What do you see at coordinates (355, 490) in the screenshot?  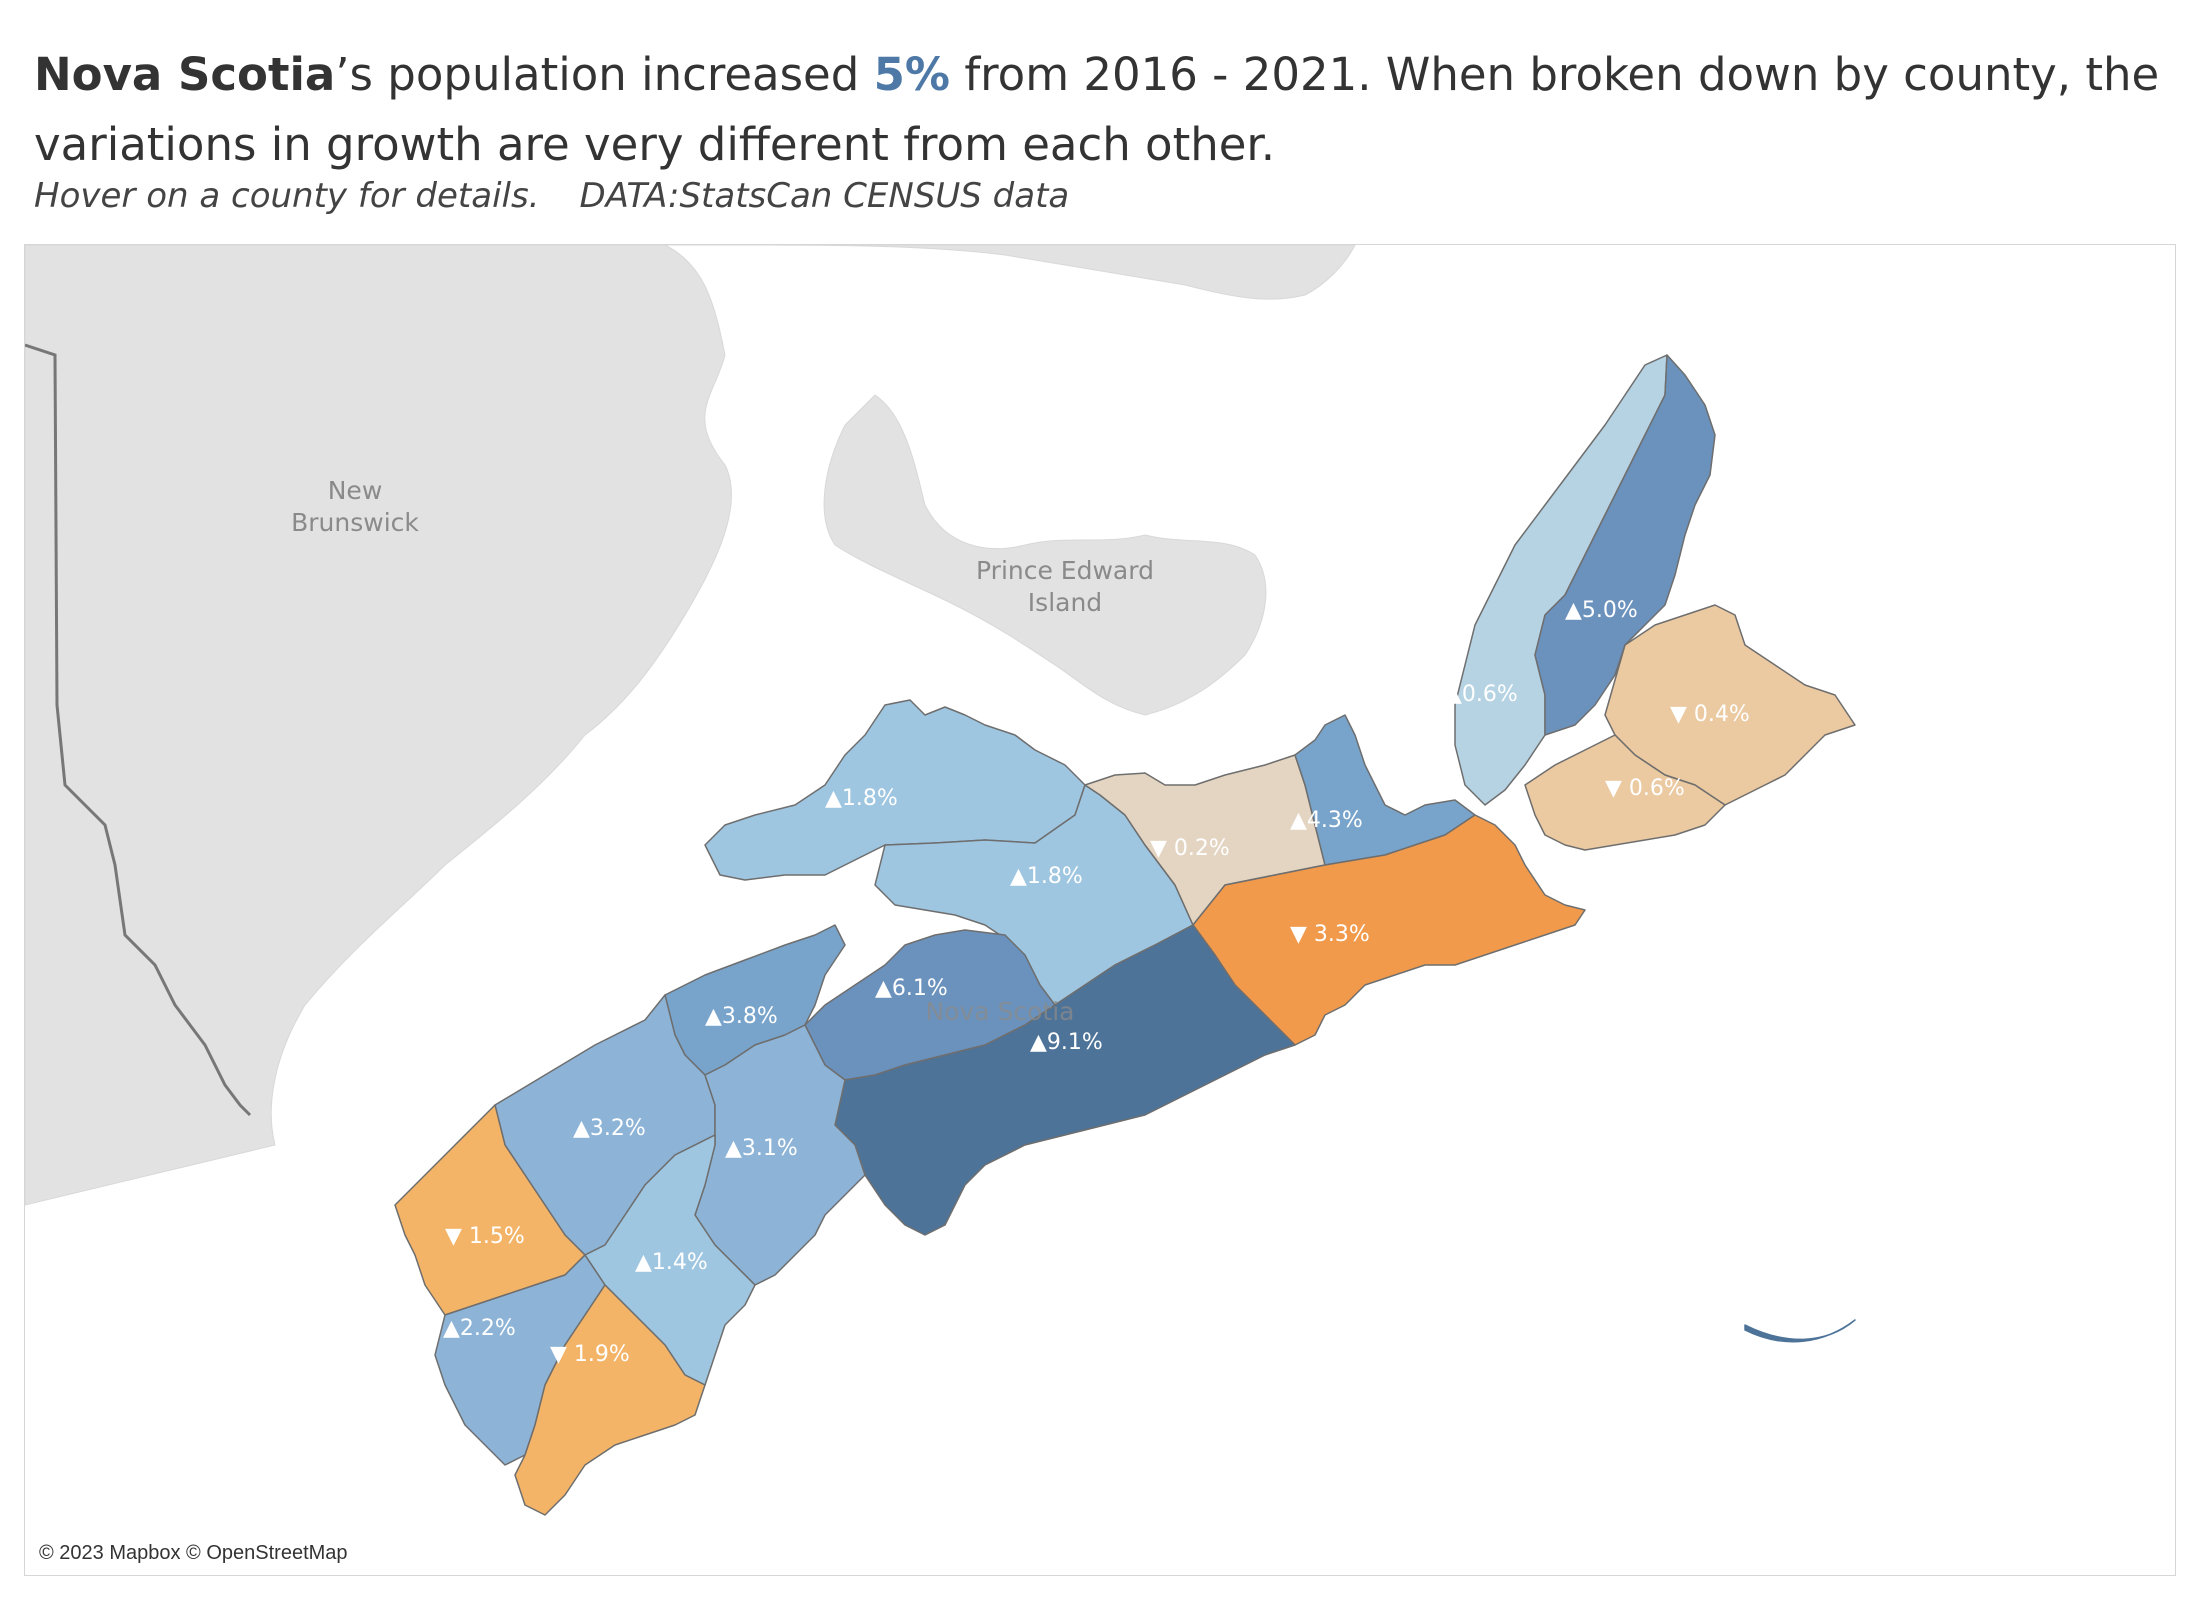 I see `label-new-brunswick-line1: New` at bounding box center [355, 490].